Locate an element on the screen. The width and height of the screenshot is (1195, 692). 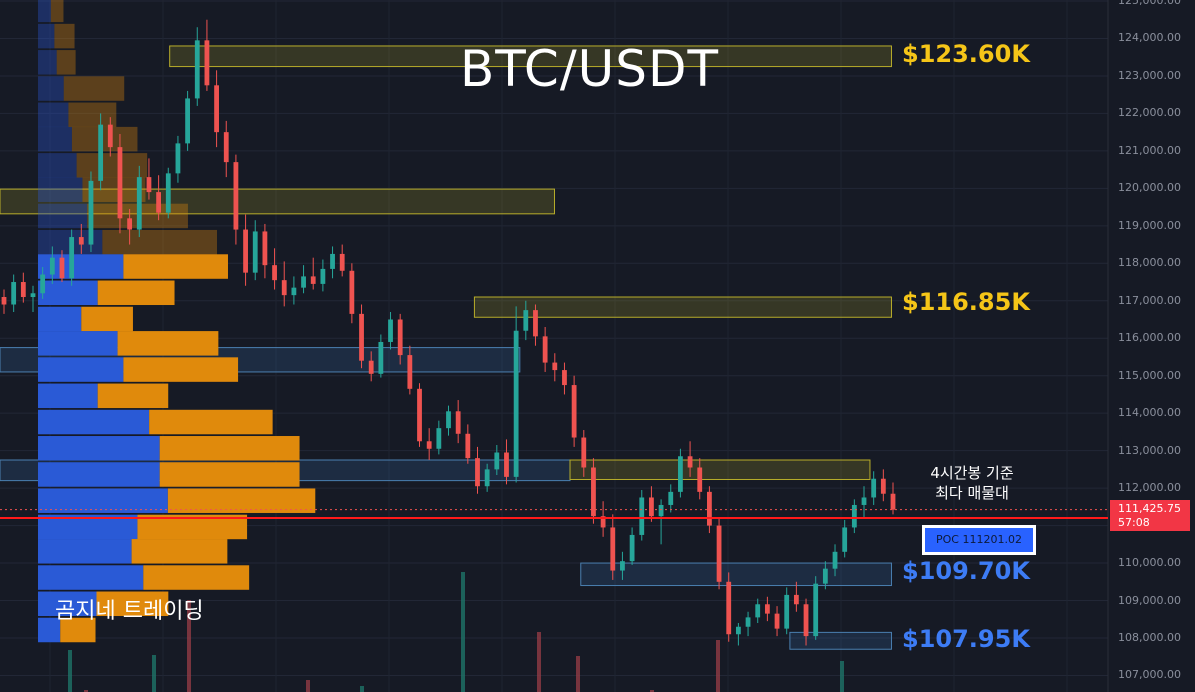
level-label-109-70k: $109.70K is located at coordinates (966, 571).